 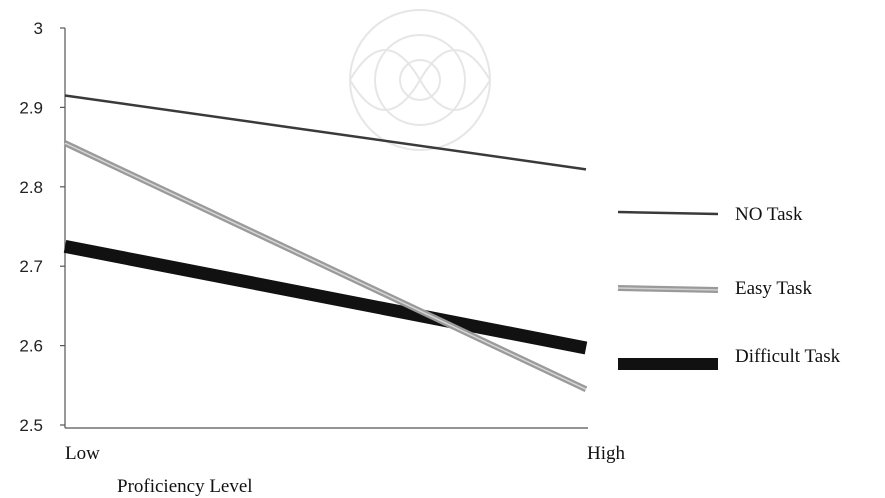 What do you see at coordinates (788, 356) in the screenshot?
I see `legend-label-difficult-task: Difficult Task` at bounding box center [788, 356].